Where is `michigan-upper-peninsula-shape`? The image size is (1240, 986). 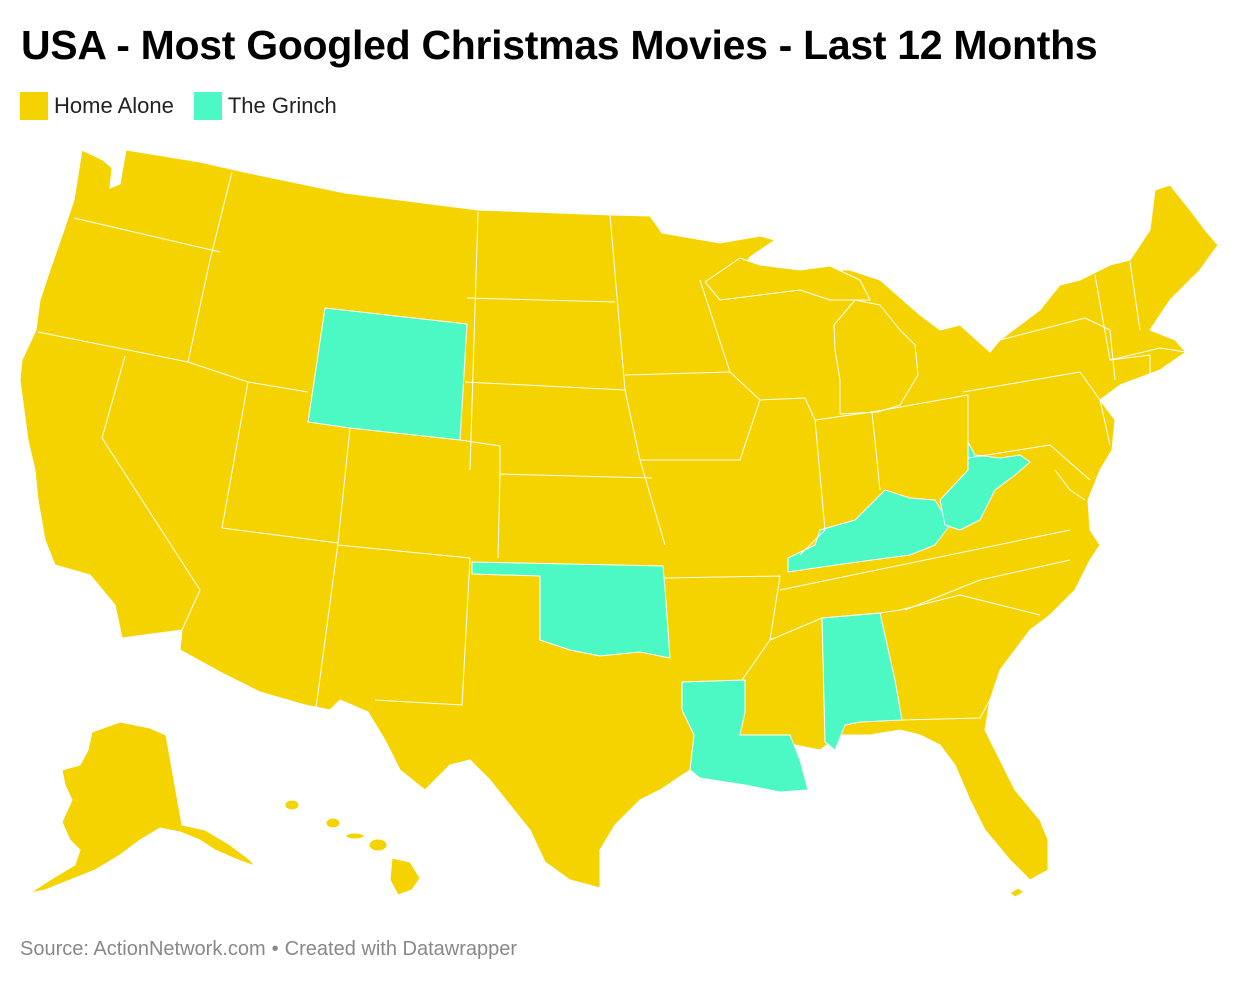
michigan-upper-peninsula-shape is located at coordinates (787, 279).